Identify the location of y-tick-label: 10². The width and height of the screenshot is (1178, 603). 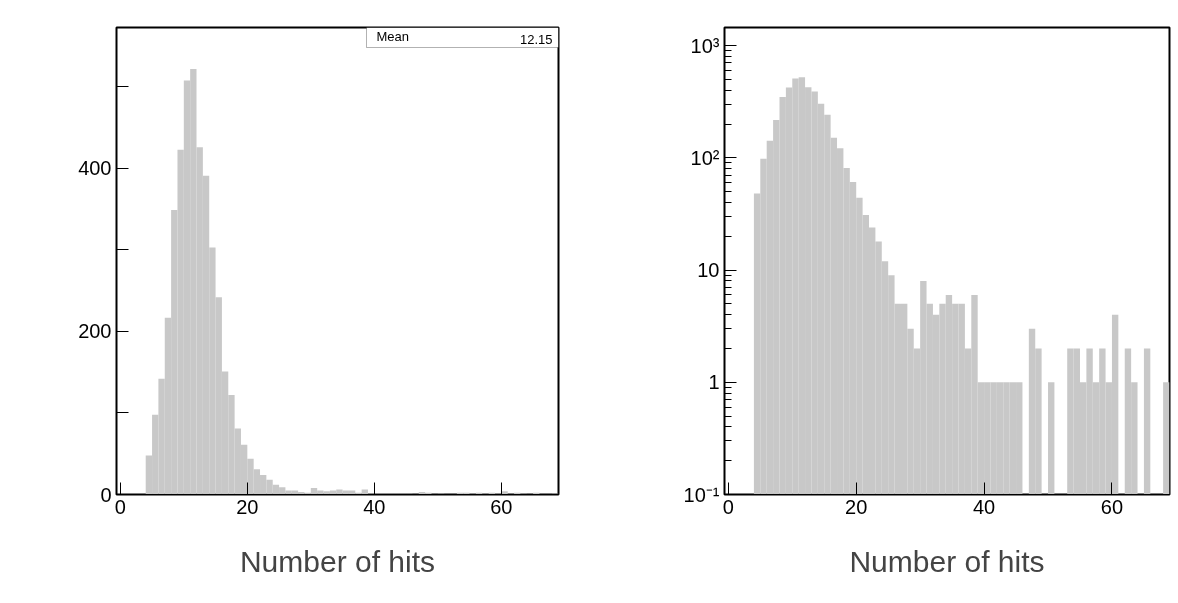
(705, 157).